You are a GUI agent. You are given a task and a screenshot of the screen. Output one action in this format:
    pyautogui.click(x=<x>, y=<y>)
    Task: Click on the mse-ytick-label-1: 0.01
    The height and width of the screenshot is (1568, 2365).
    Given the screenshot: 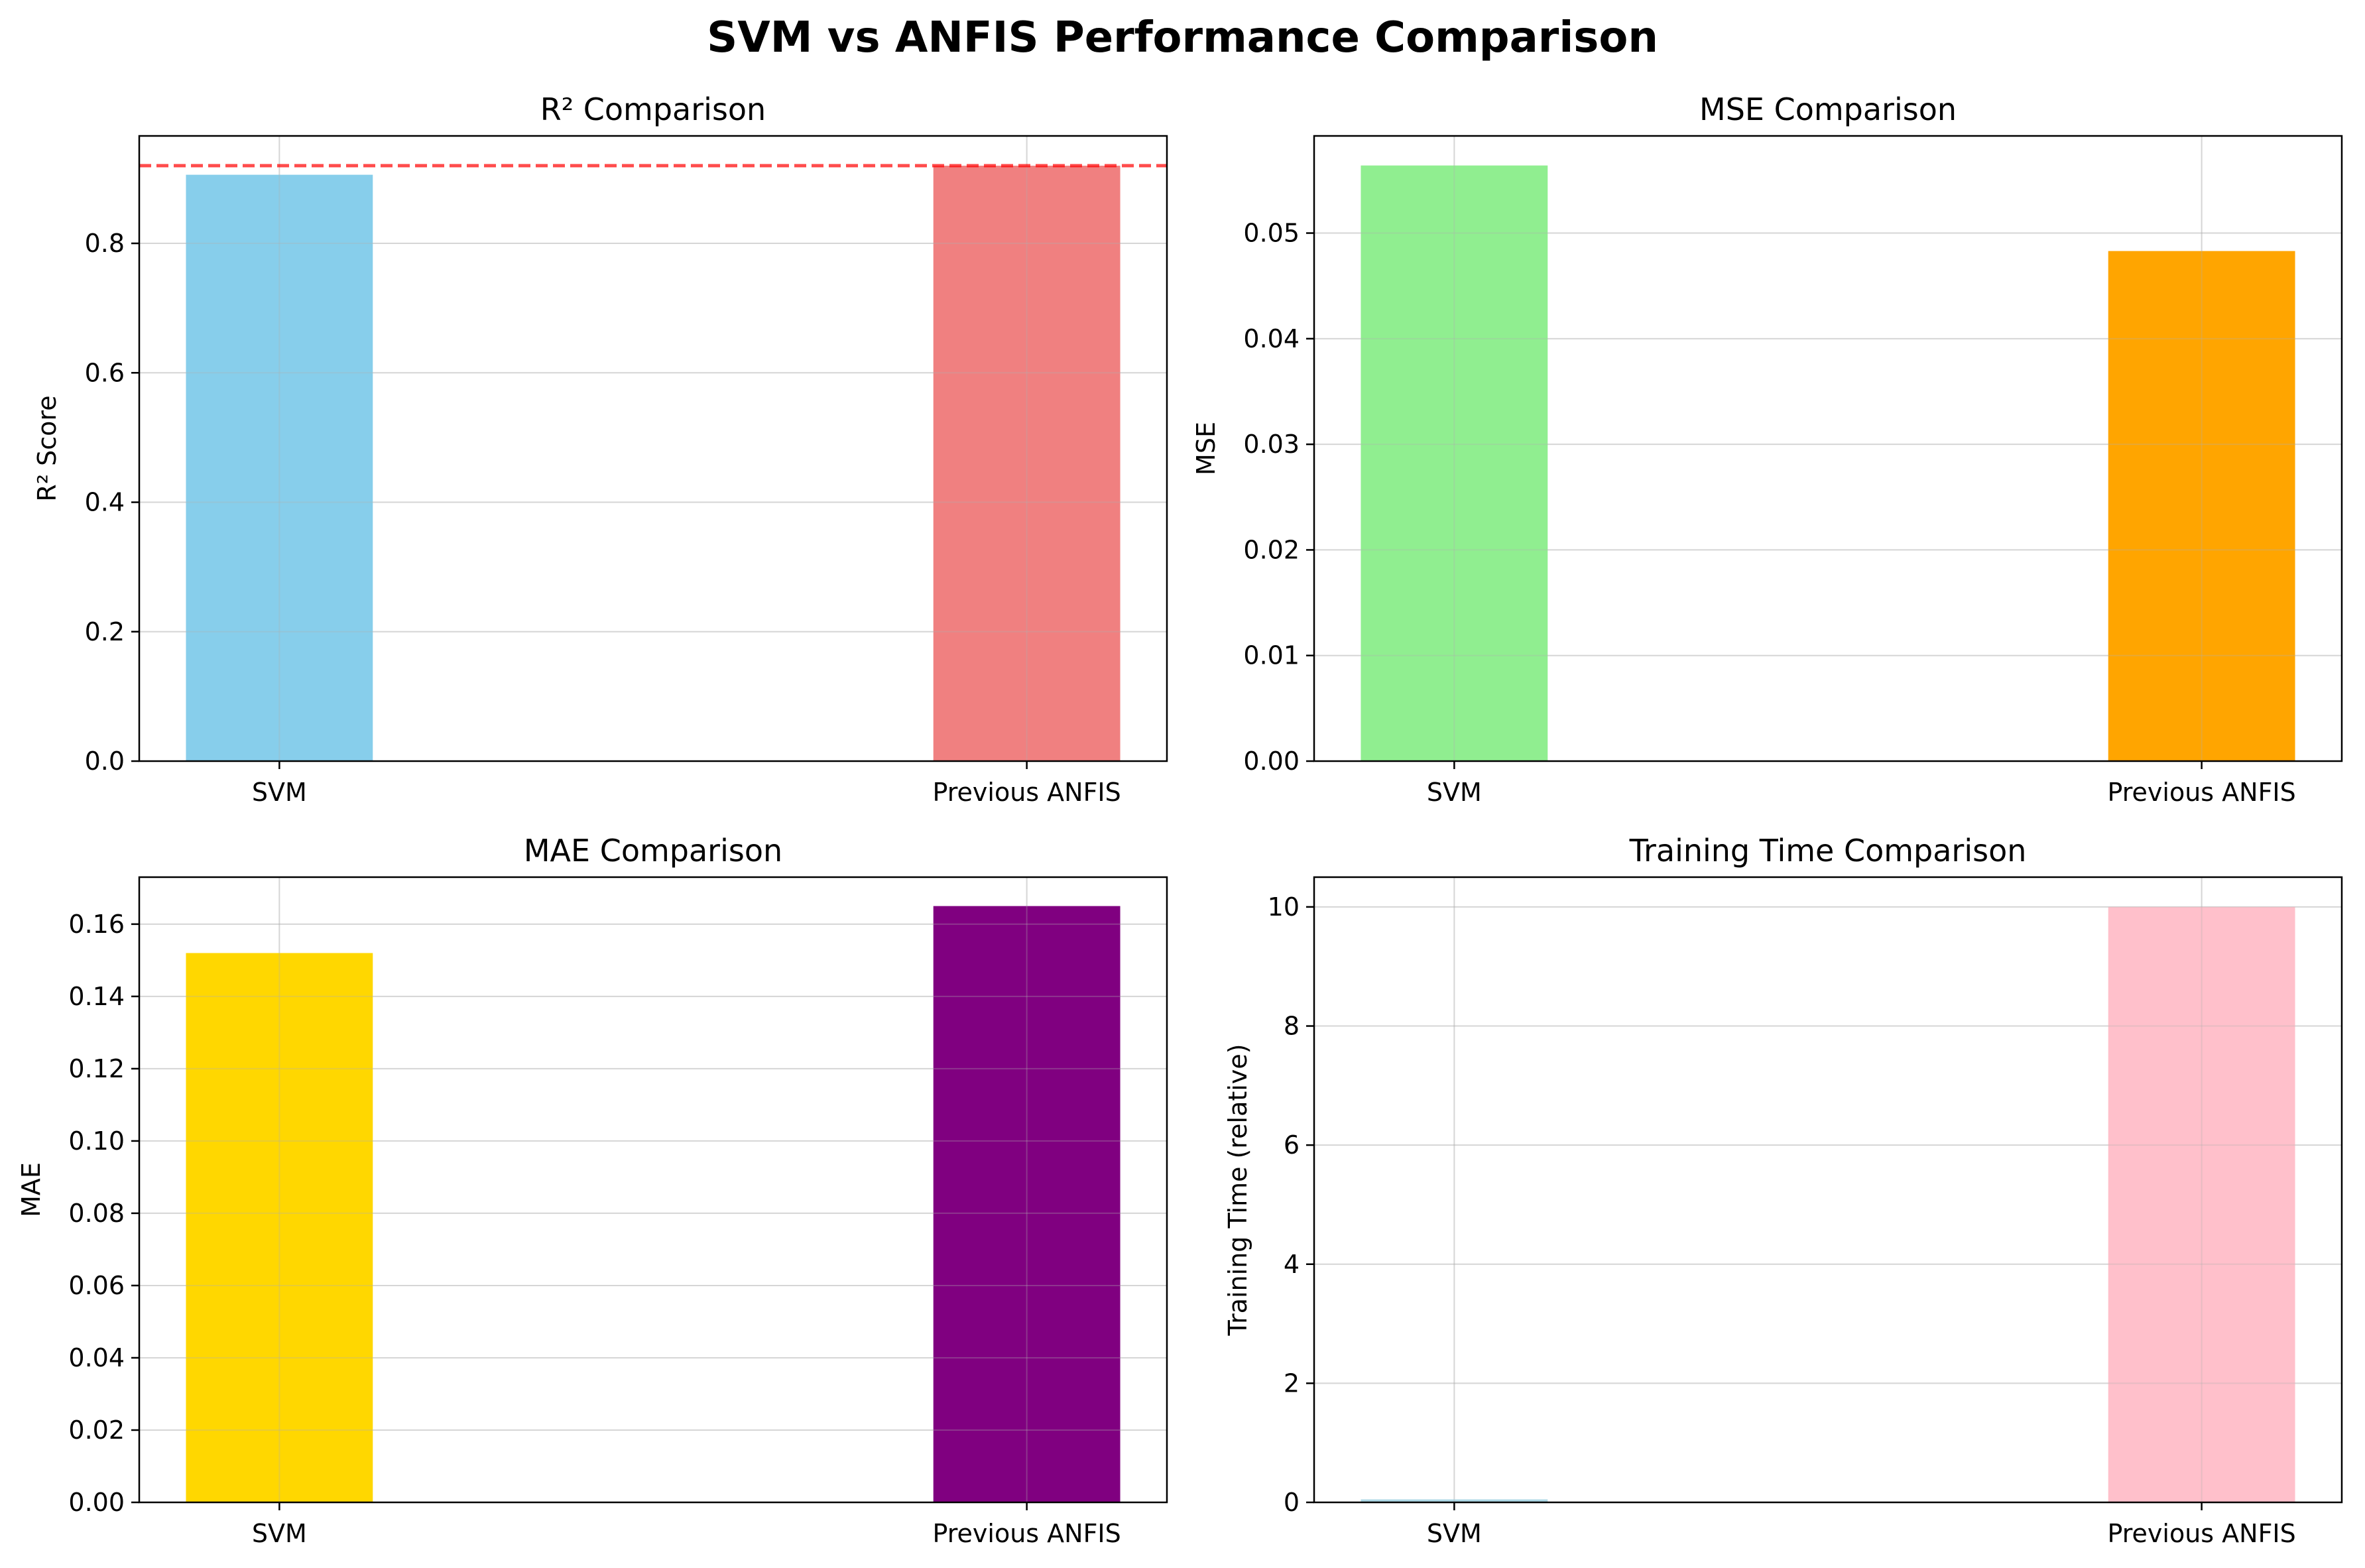 What is the action you would take?
    pyautogui.click(x=1271, y=655)
    